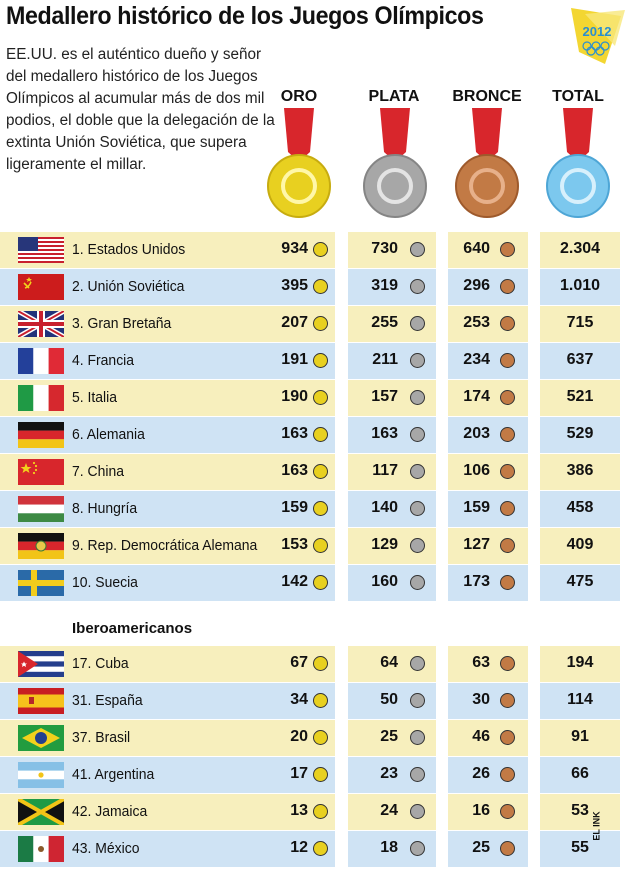 This screenshot has height=872, width=630. I want to click on country-name: 41. Argentina, so click(113, 774).